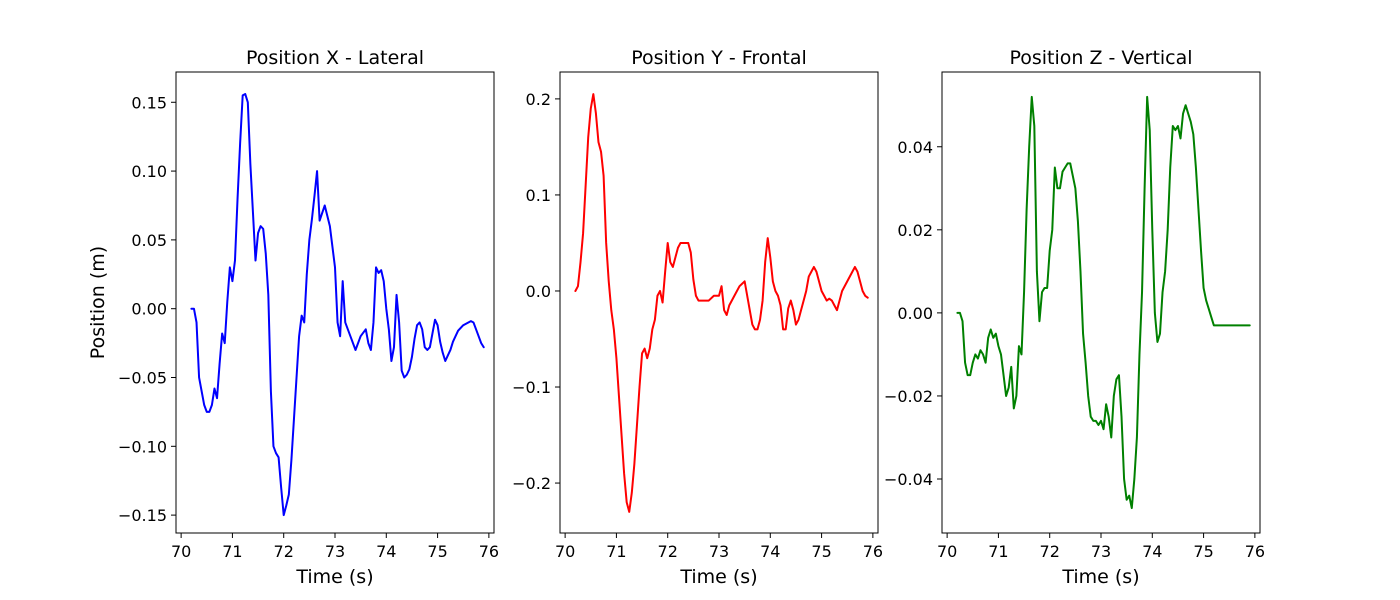 This screenshot has width=1400, height=600. Describe the element at coordinates (908, 396) in the screenshot. I see `y-tick-label: −0.02` at that location.